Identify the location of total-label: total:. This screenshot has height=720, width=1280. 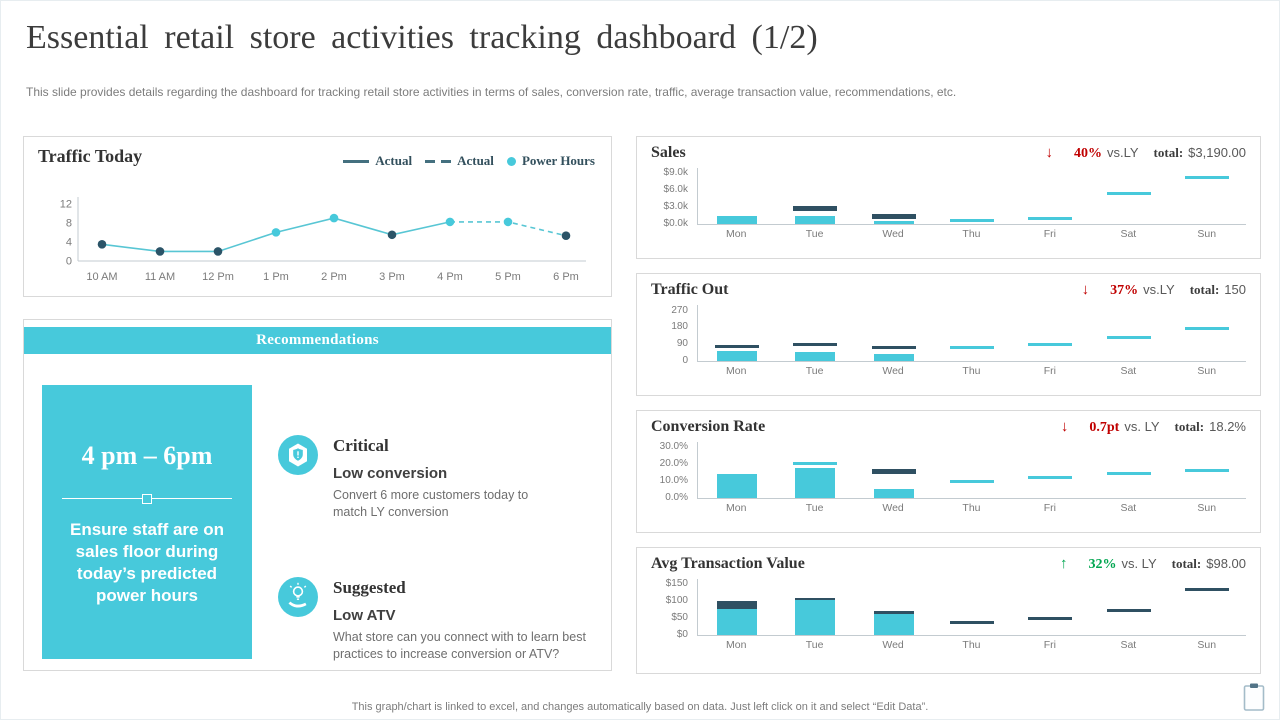
(1186, 563).